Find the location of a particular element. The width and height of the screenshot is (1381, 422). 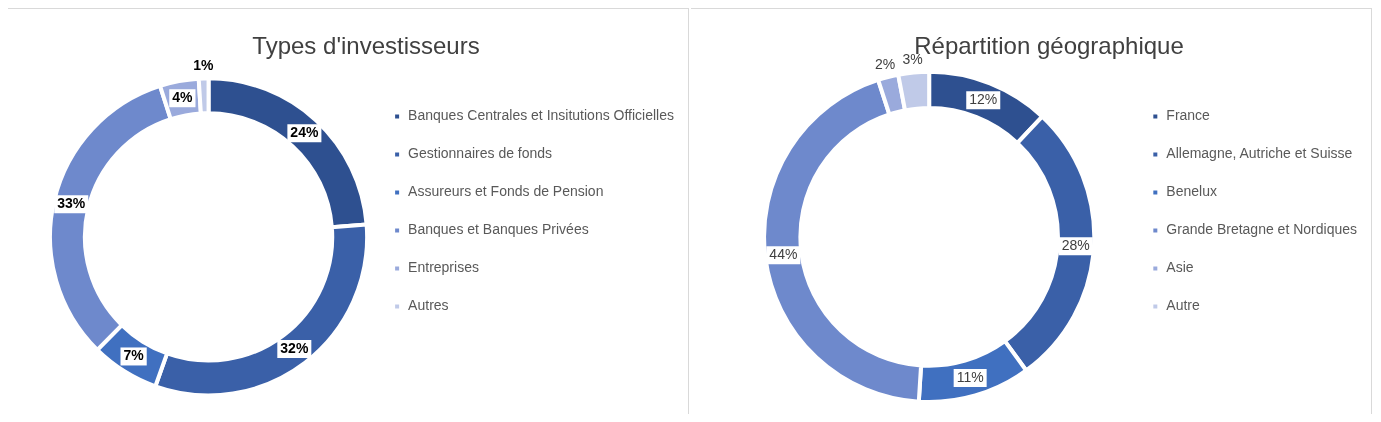

legend-label: Banques et Banques Privées is located at coordinates (498, 229).